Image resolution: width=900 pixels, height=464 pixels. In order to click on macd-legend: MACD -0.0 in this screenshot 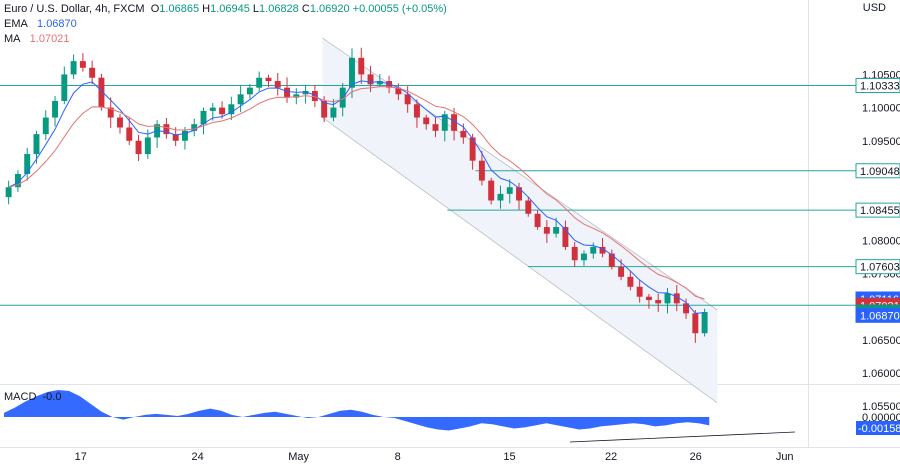, I will do `click(32, 397)`.